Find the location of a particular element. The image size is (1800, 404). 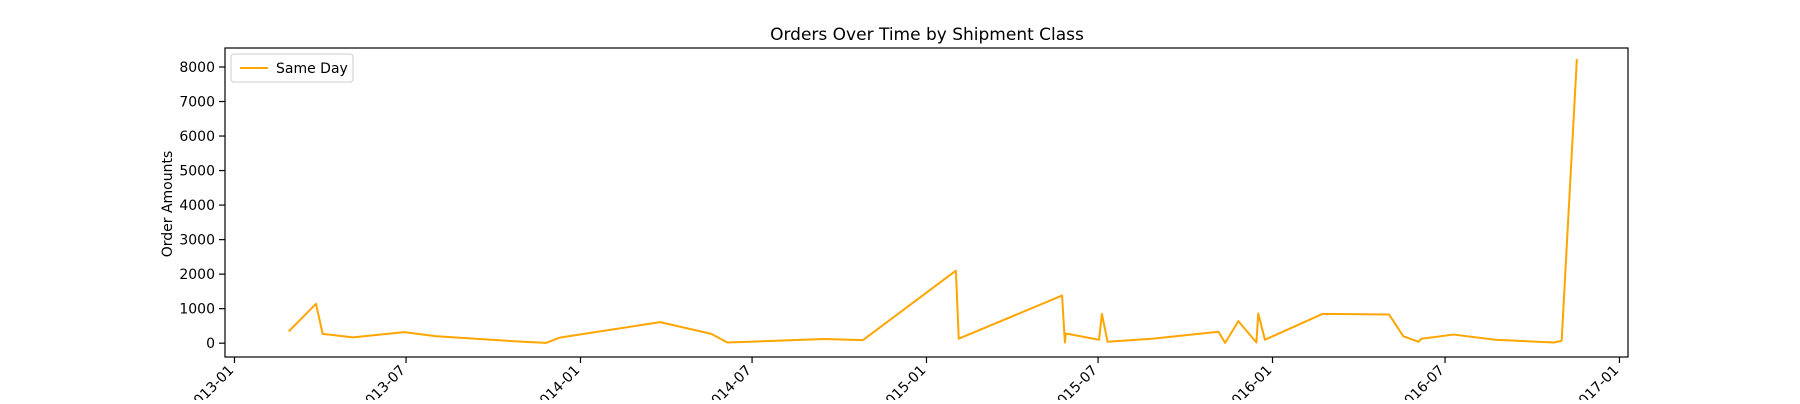

x-tick-label: 2015-01 is located at coordinates (903, 381).